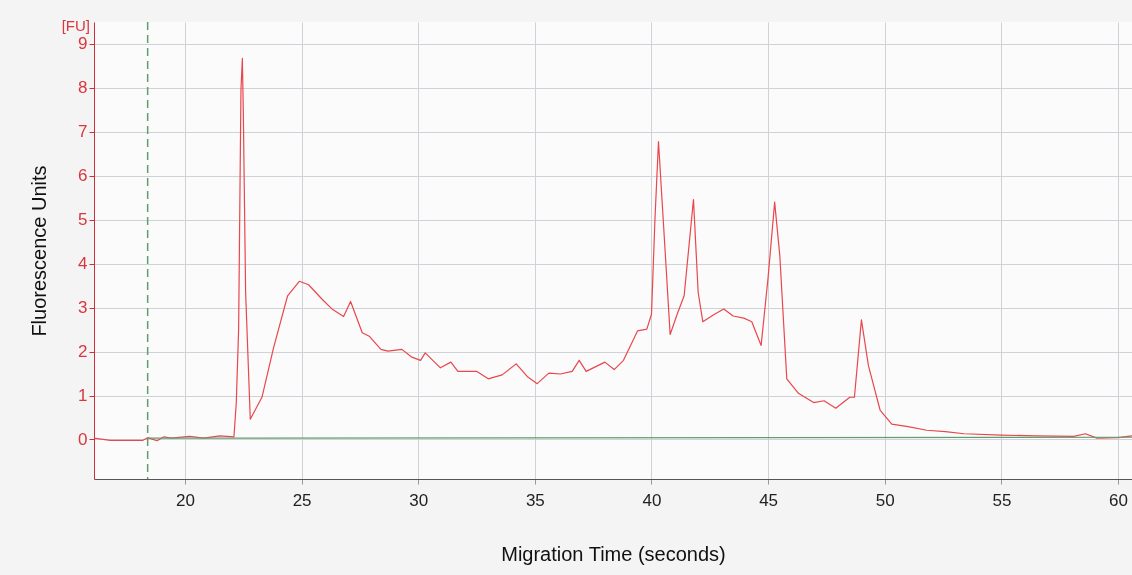 The width and height of the screenshot is (1132, 575). Describe the element at coordinates (185, 500) in the screenshot. I see `x-tick-label: 20` at that location.